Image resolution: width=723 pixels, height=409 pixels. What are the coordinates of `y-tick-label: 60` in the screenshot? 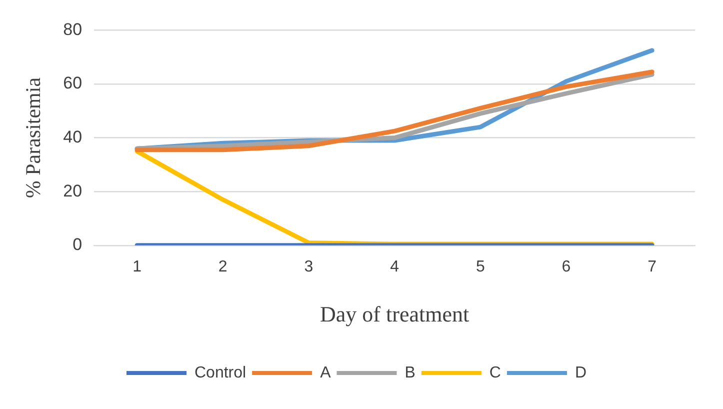 It's located at (72, 83).